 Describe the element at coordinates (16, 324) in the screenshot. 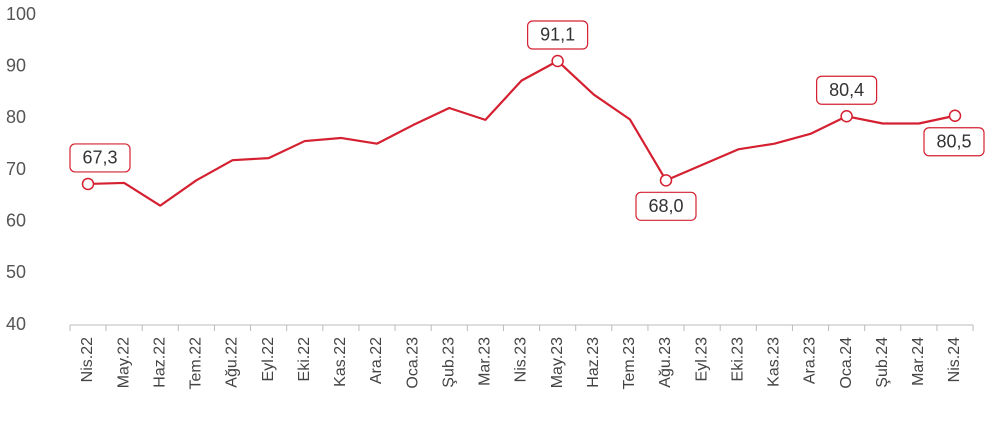

I see `y-tick-label: 40` at that location.